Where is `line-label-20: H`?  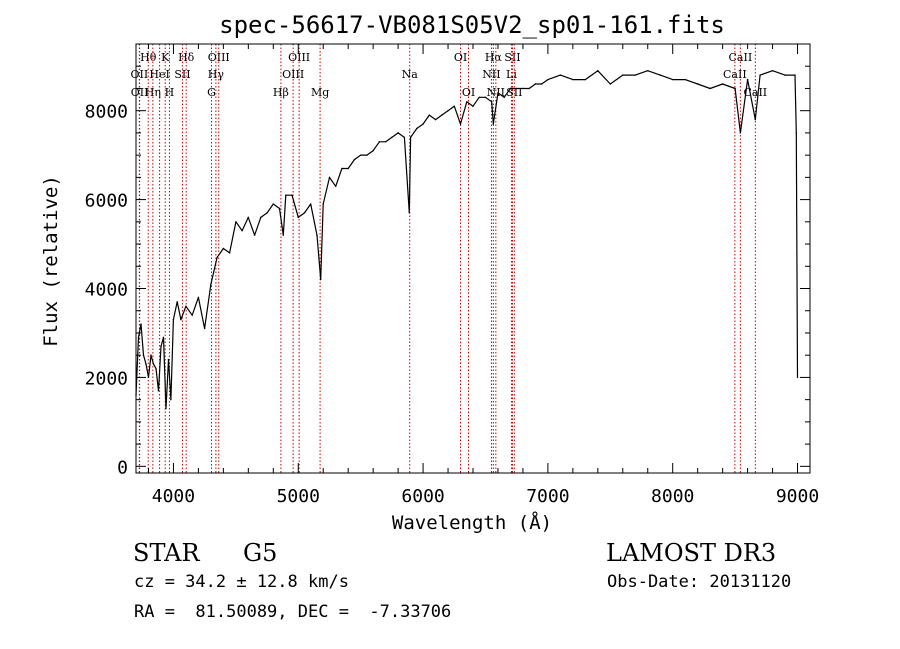 line-label-20: H is located at coordinates (170, 92).